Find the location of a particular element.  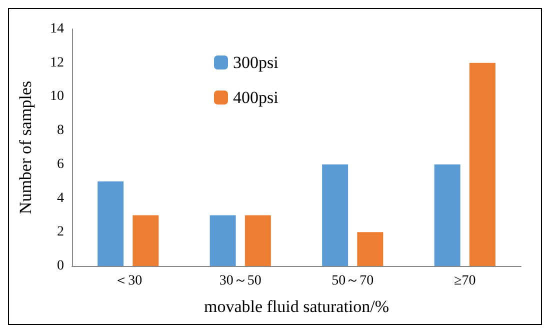

legend-label: 400psi is located at coordinates (256, 97).